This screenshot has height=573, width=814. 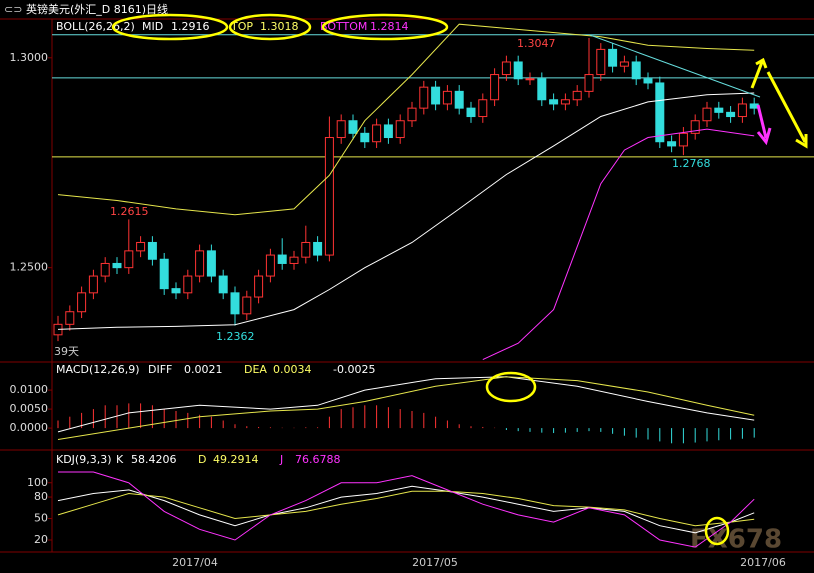 I want to click on y-tick-label: 100, so click(x=37, y=482).